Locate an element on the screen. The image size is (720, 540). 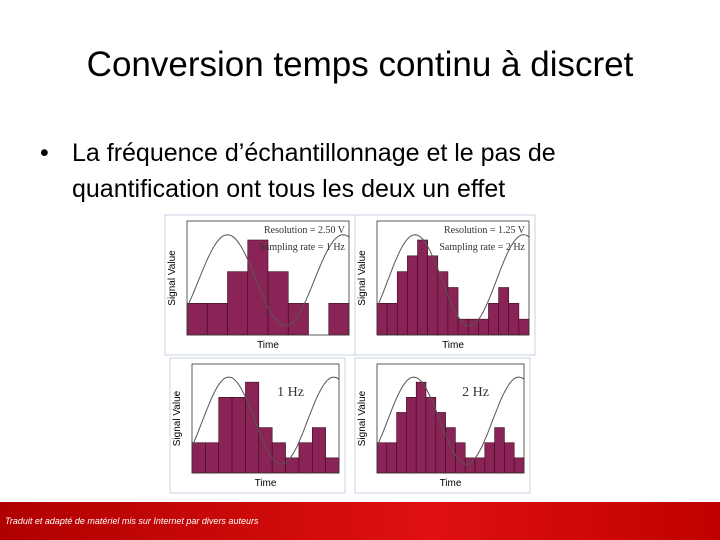
annotation: 1 Hz is located at coordinates (290, 392).